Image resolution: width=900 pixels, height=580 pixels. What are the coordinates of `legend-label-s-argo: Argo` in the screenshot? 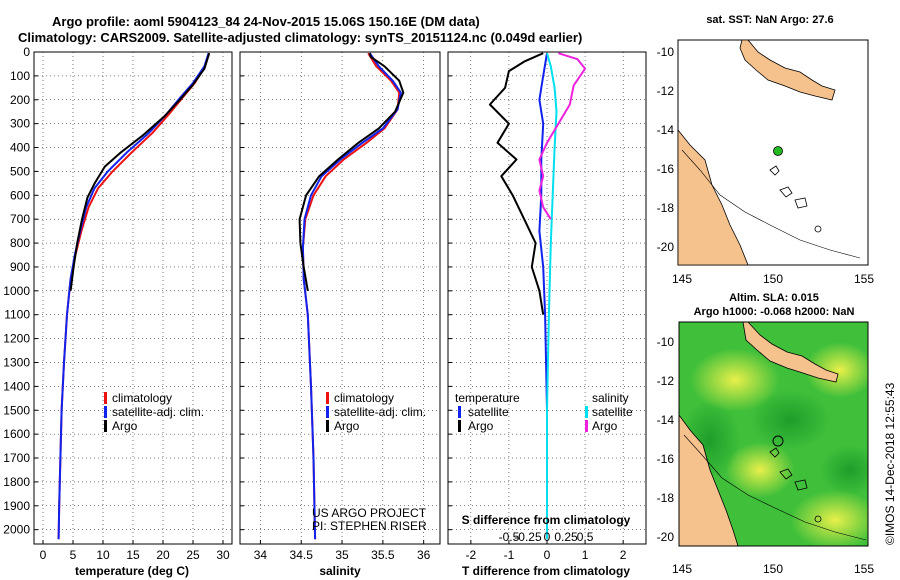 It's located at (605, 426).